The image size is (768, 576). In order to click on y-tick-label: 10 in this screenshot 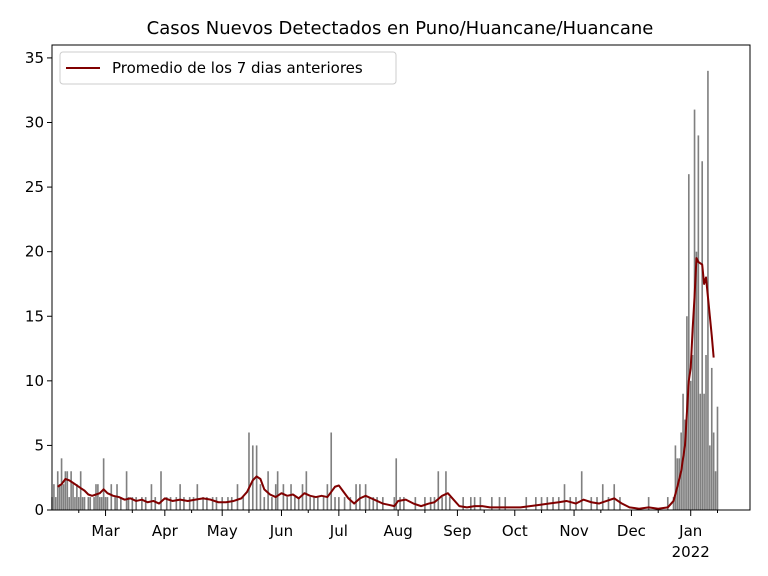, I will do `click(34, 381)`.